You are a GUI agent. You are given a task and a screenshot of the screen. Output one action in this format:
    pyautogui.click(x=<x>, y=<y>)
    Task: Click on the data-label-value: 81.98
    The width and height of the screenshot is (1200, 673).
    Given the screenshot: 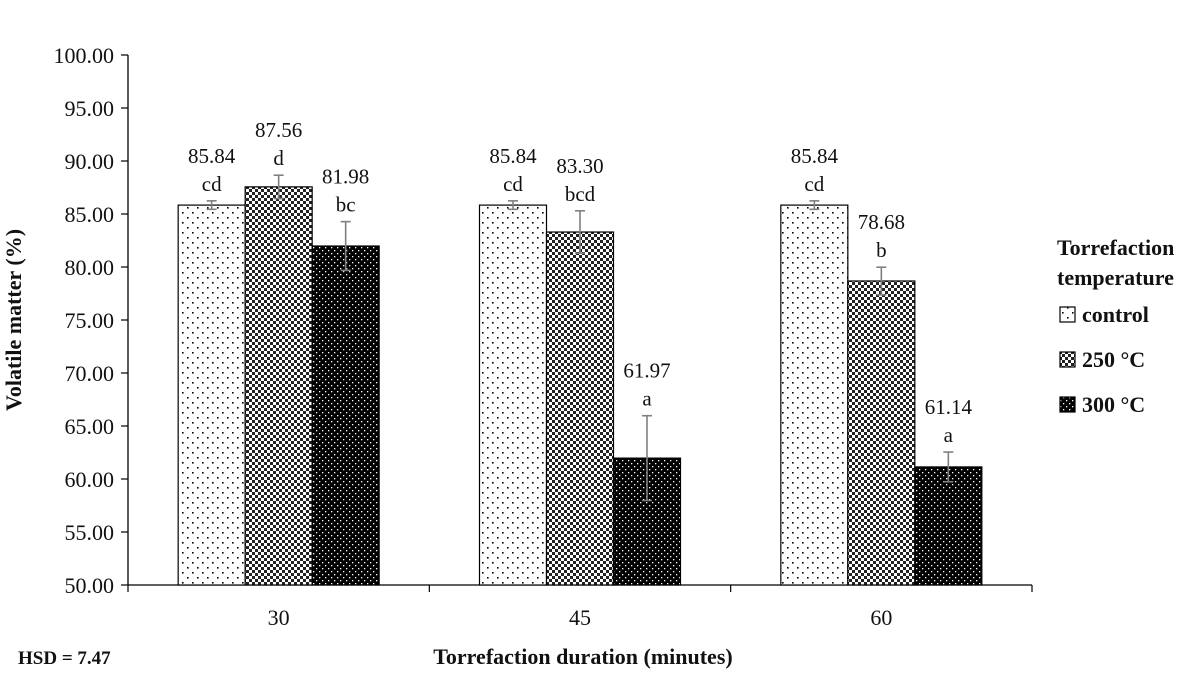 What is the action you would take?
    pyautogui.click(x=345, y=177)
    